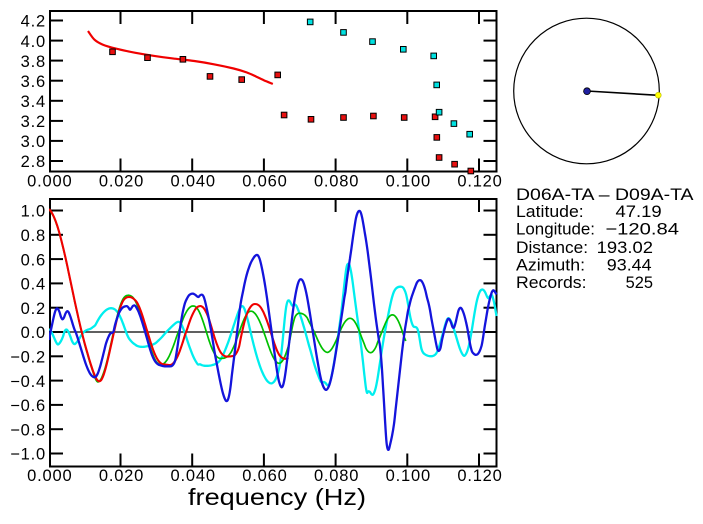 Image resolution: width=703 pixels, height=524 pixels. What do you see at coordinates (33, 42) in the screenshot?
I see `svg-text: 4.0` at bounding box center [33, 42].